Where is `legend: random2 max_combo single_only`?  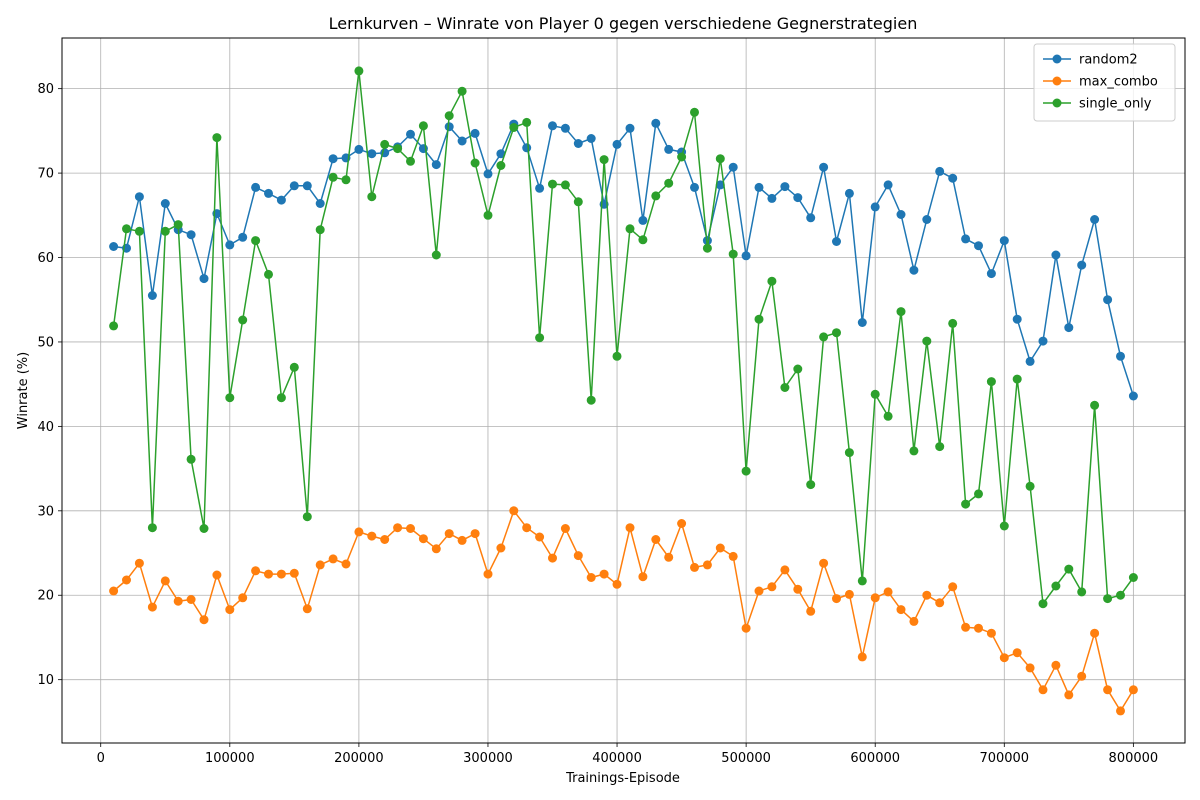 legend: random2 max_combo single_only is located at coordinates (1104, 82).